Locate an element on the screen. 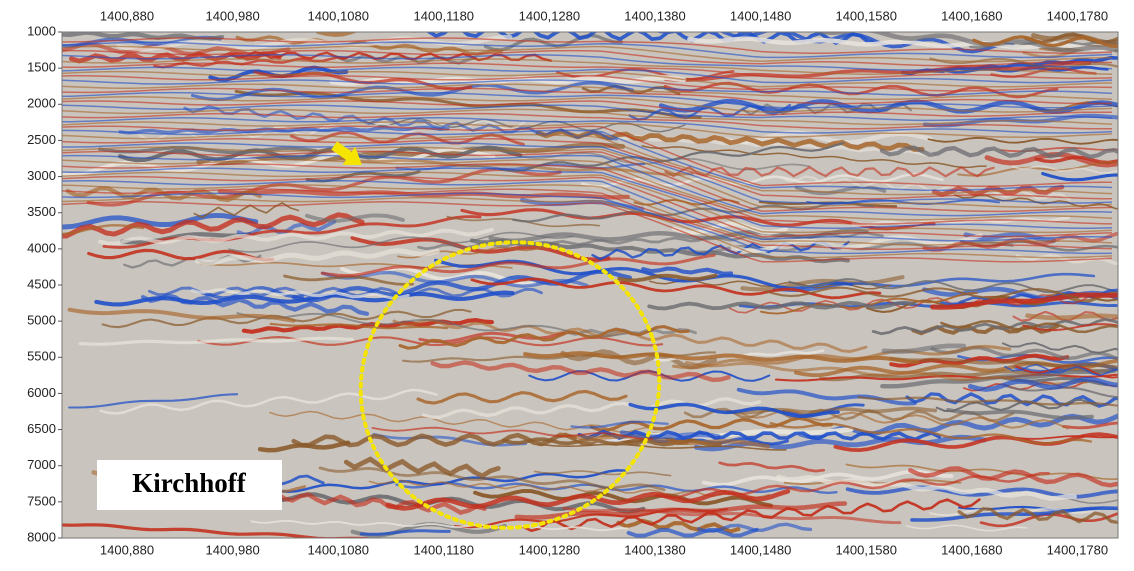 Image resolution: width=1134 pixels, height=571 pixels. y-tick-label: 2000 is located at coordinates (41, 103).